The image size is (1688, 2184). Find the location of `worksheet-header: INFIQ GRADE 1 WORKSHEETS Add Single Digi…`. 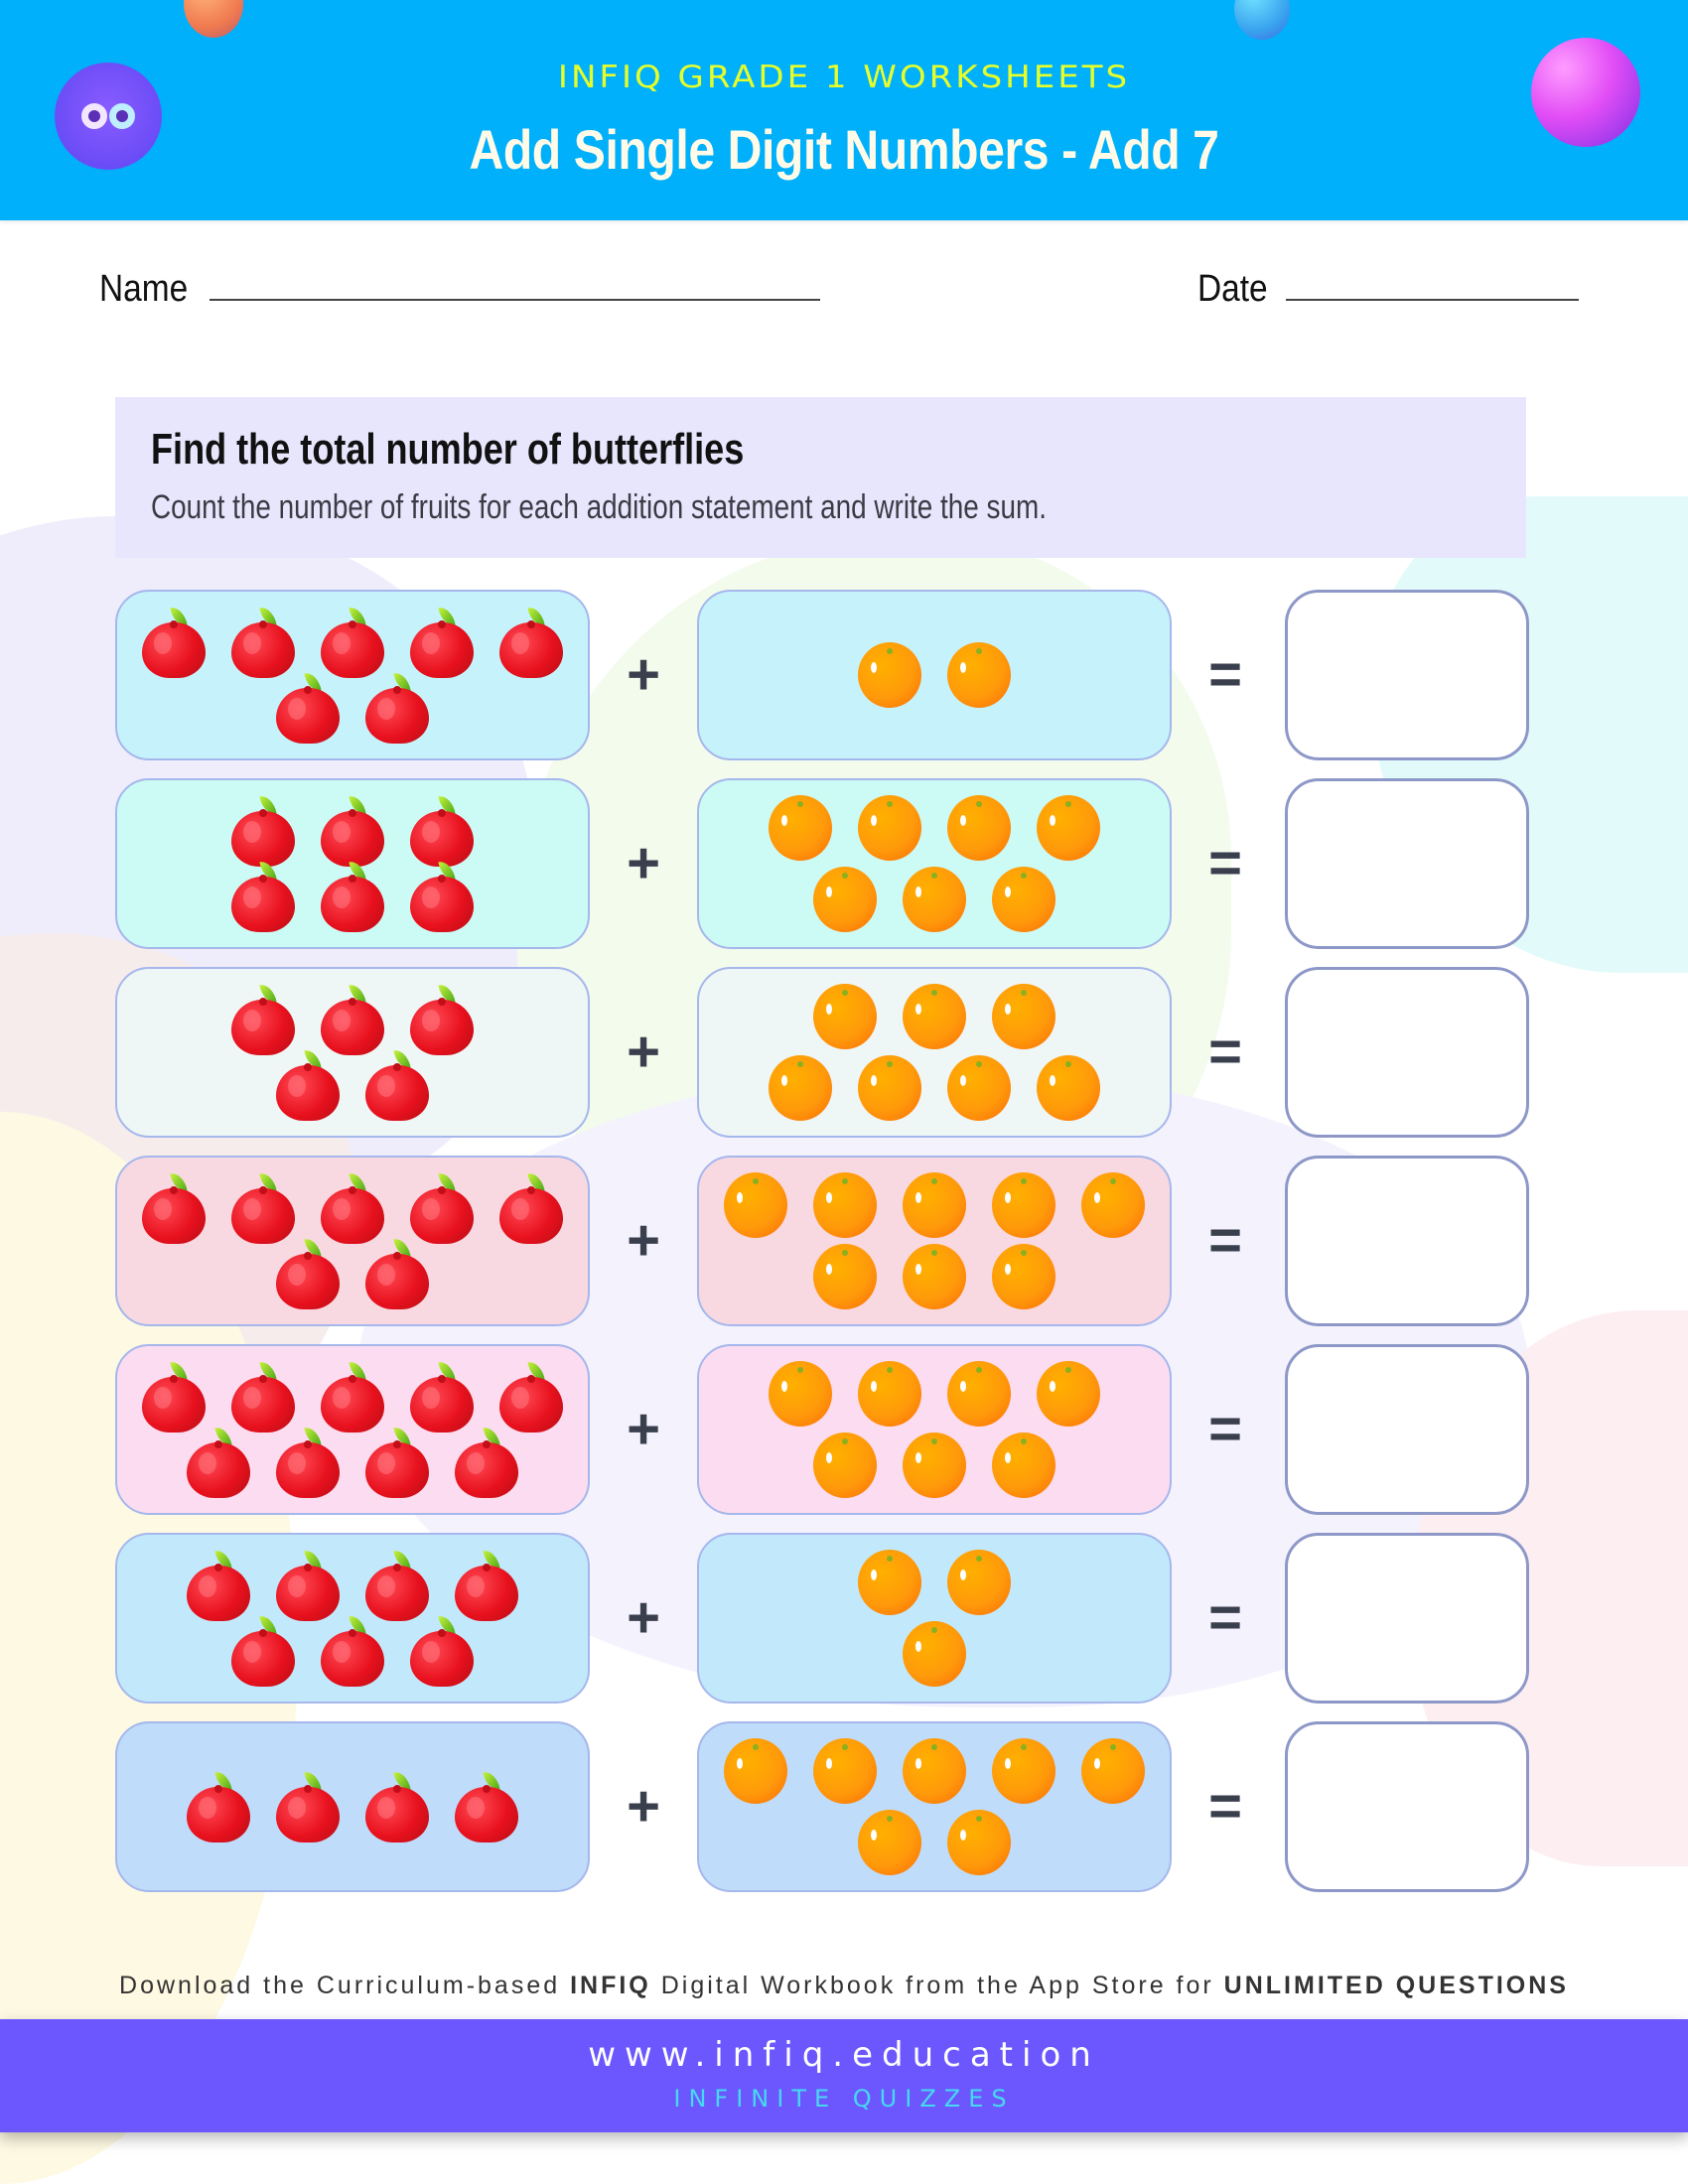

worksheet-header: INFIQ GRADE 1 WORKSHEETS Add Single Digi… is located at coordinates (844, 110).